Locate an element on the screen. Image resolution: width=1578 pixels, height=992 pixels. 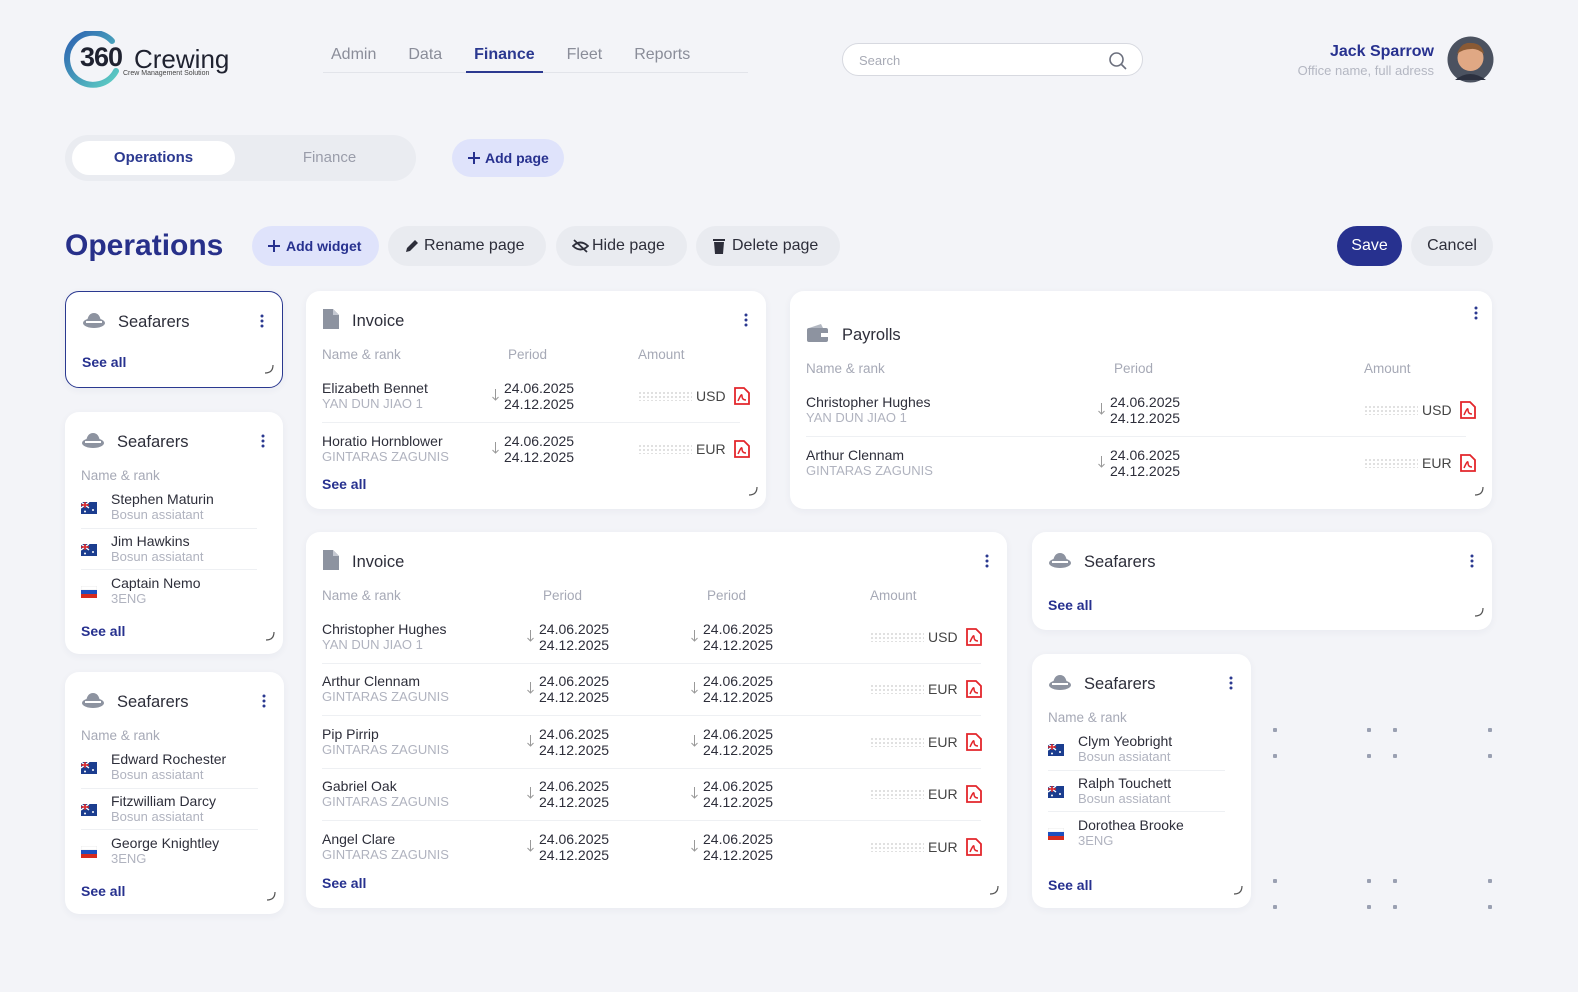
nav-item: Fleet is located at coordinates (584, 54).